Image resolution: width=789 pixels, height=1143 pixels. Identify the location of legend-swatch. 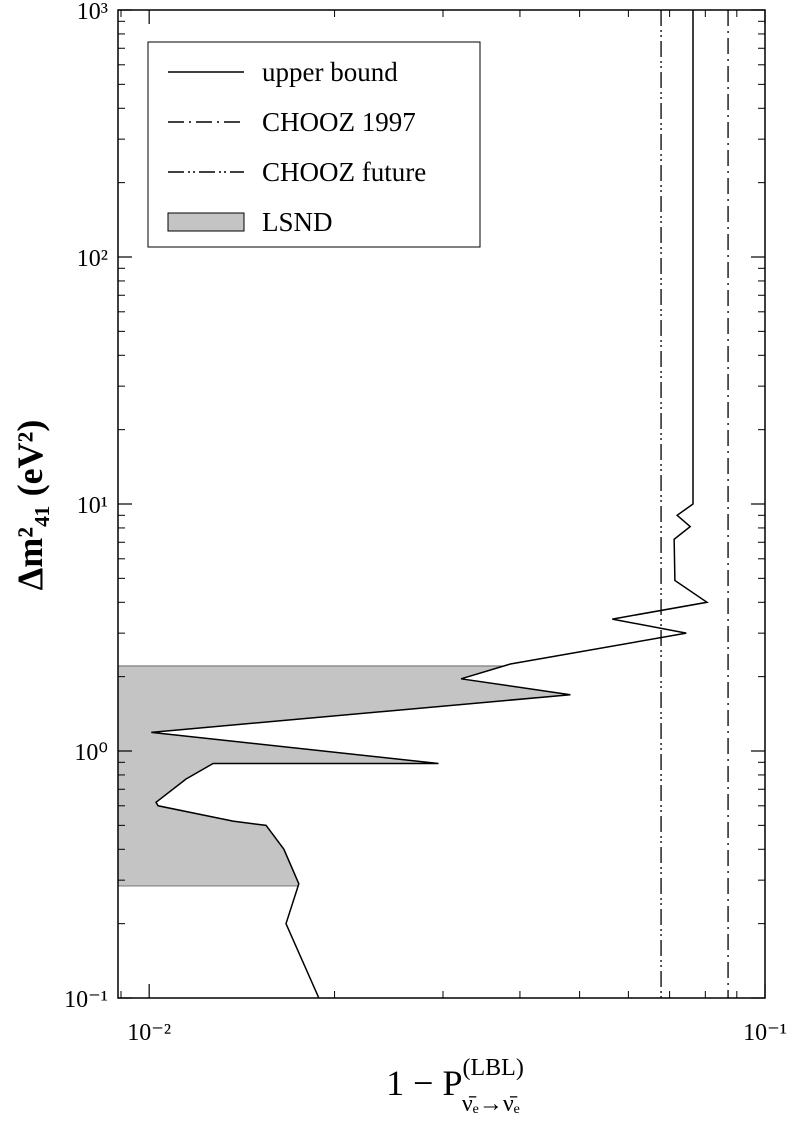
(206, 222).